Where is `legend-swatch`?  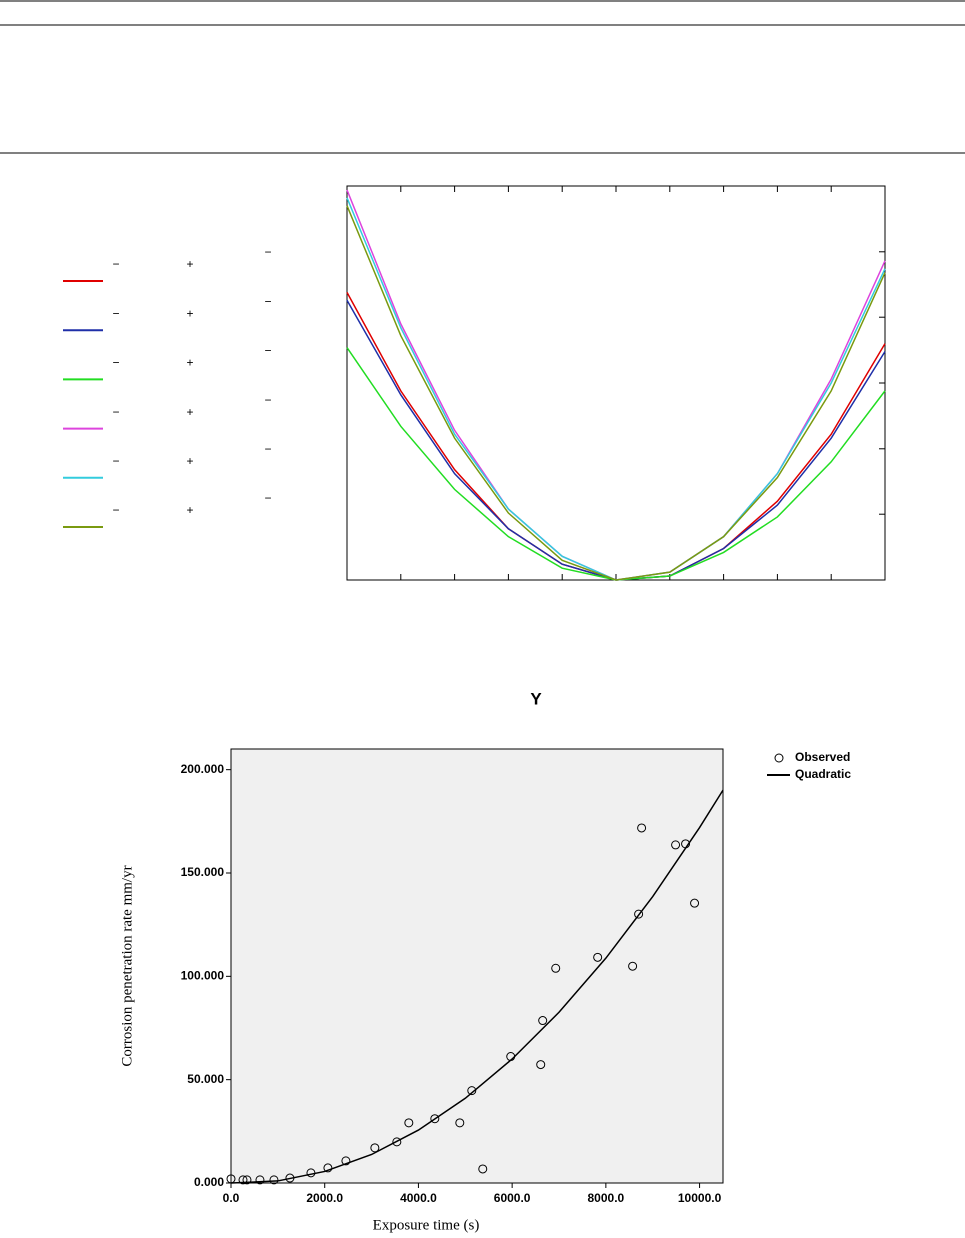 legend-swatch is located at coordinates (779, 758).